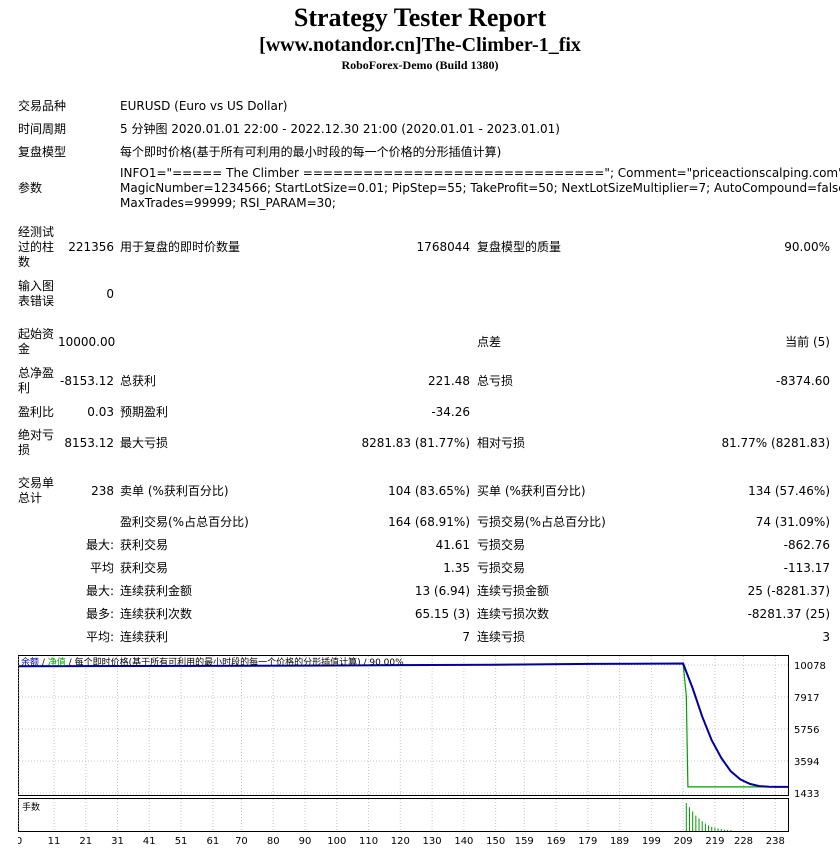  Describe the element at coordinates (42, 106) in the screenshot. I see `symbol-label: 交易品种` at that location.